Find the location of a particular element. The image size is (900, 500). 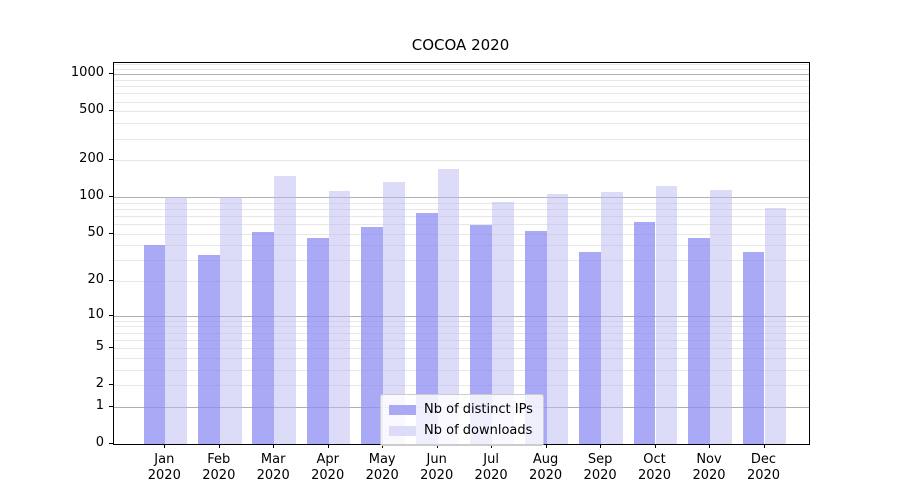

legend-swatch-distinct-ips is located at coordinates (402, 409).